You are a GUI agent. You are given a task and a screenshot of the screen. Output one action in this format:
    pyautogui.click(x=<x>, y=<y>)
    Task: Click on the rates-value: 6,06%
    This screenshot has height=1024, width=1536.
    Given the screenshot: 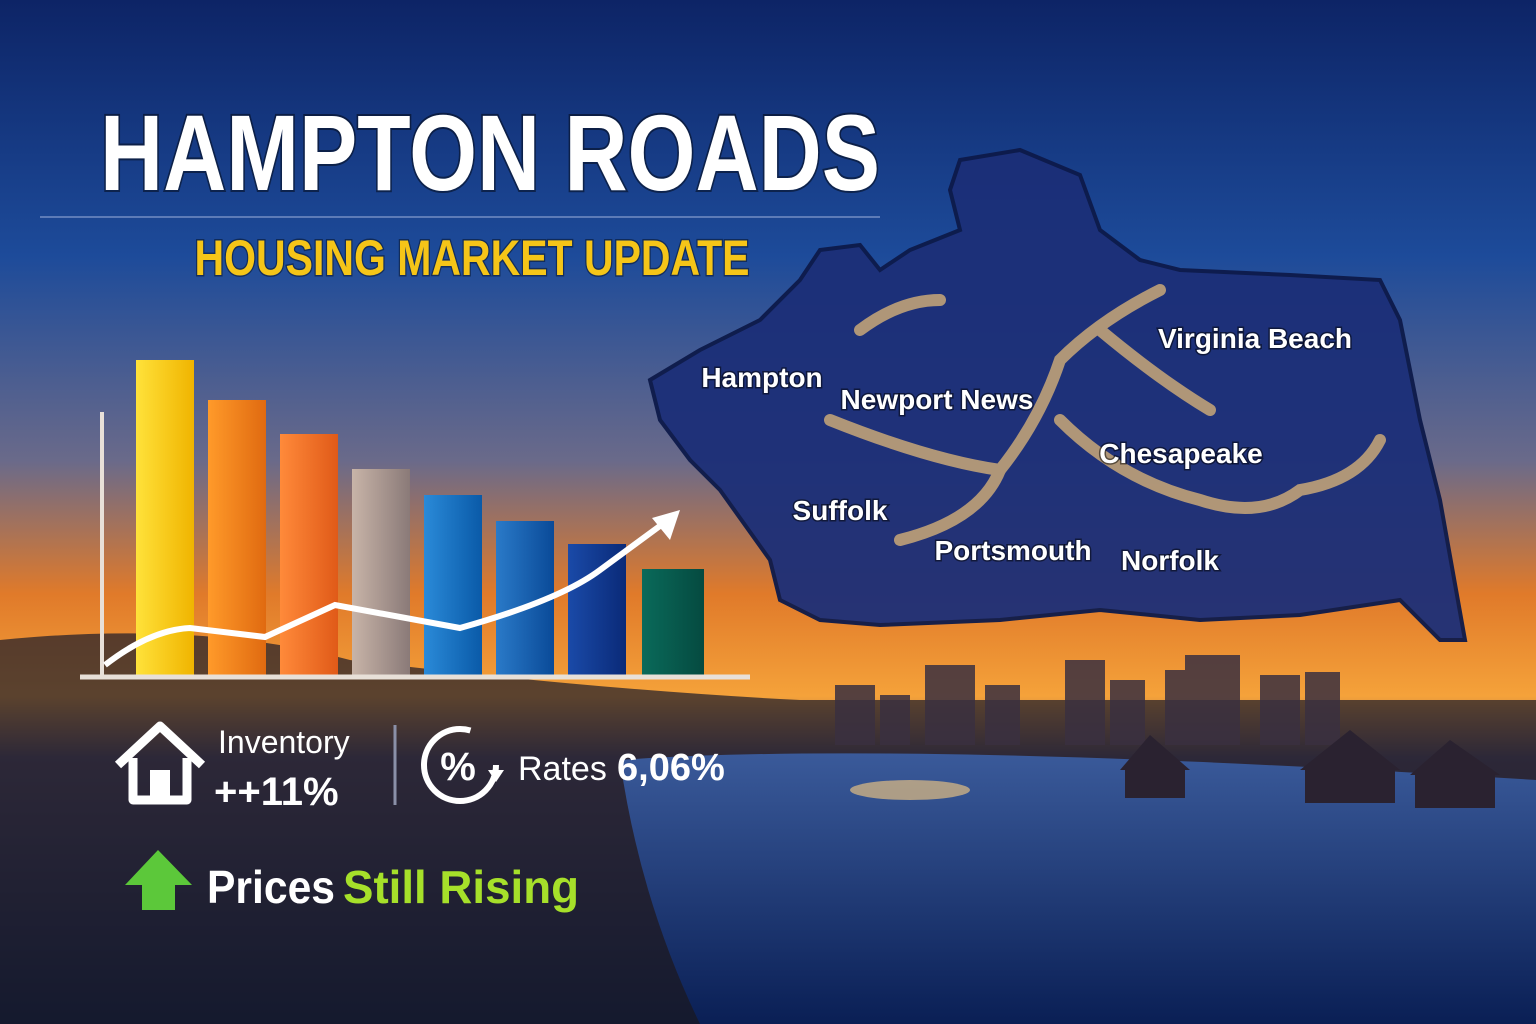 What is the action you would take?
    pyautogui.click(x=671, y=768)
    